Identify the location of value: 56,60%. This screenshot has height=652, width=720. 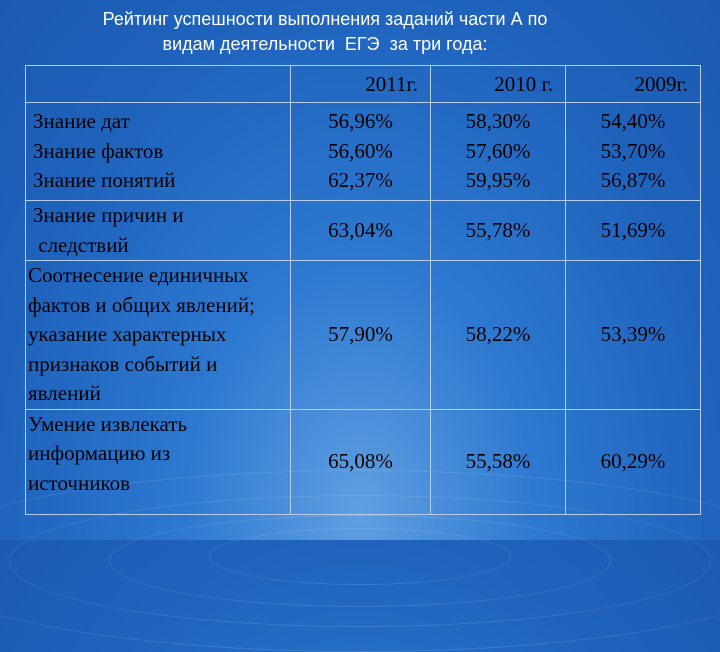
(360, 150).